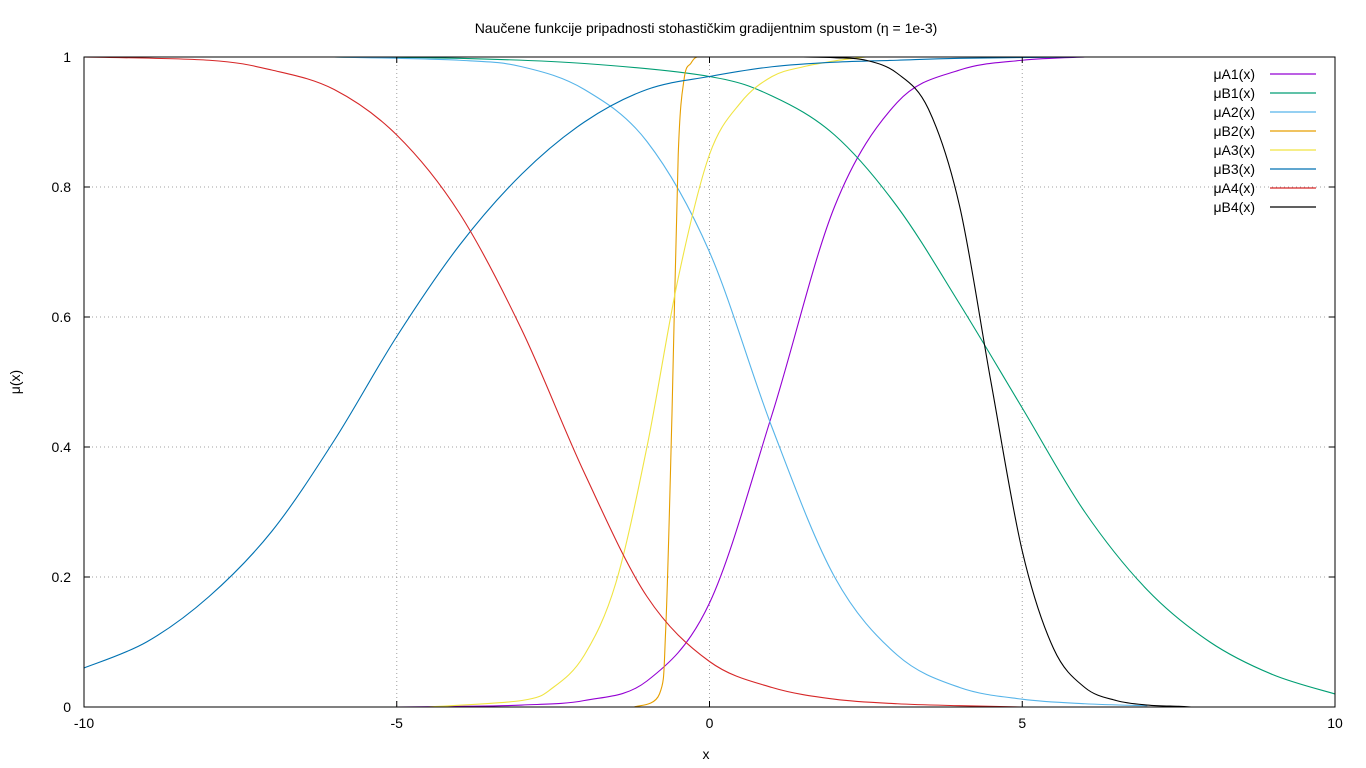  Describe the element at coordinates (1234, 112) in the screenshot. I see `legend-entry-label: μA2(x)` at that location.